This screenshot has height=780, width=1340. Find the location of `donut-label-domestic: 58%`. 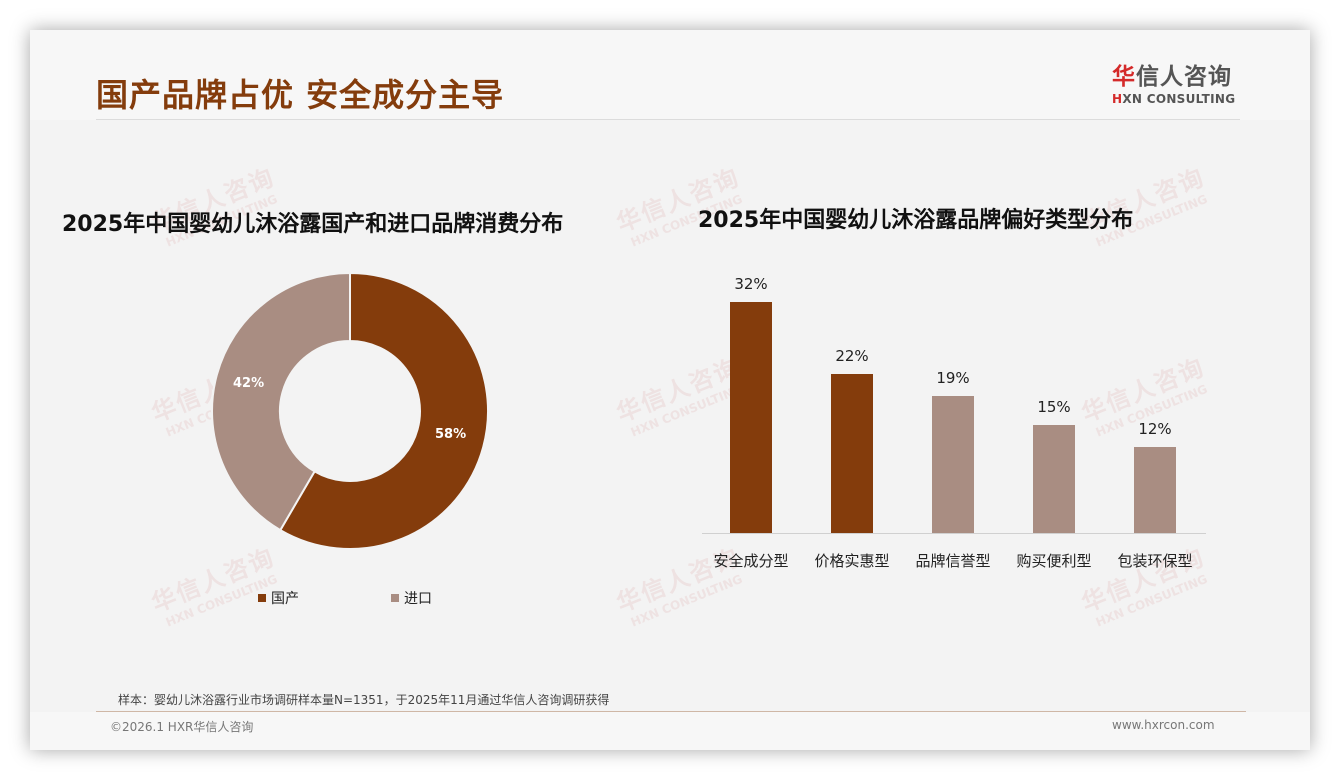

donut-label-domestic: 58% is located at coordinates (451, 434).